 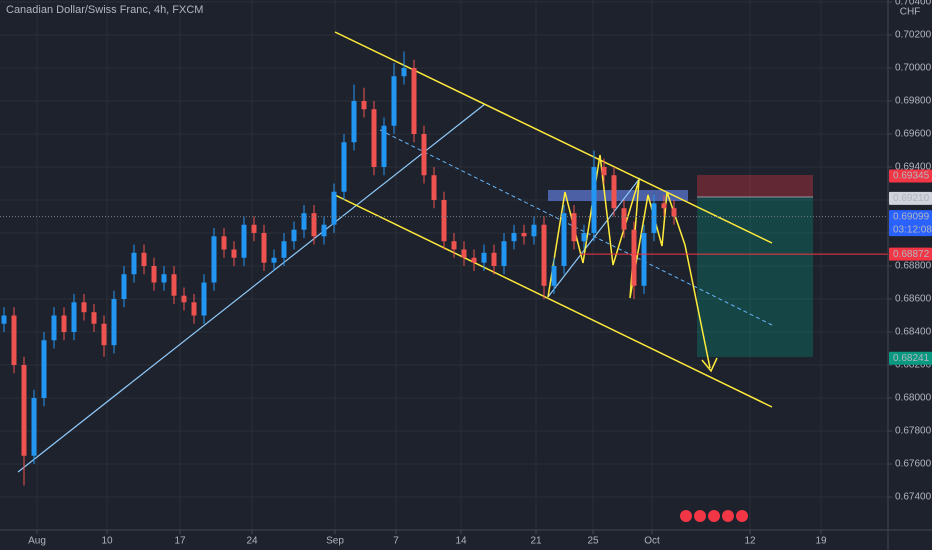 What do you see at coordinates (913, 167) in the screenshot?
I see `y-tick-label: 0.69400` at bounding box center [913, 167].